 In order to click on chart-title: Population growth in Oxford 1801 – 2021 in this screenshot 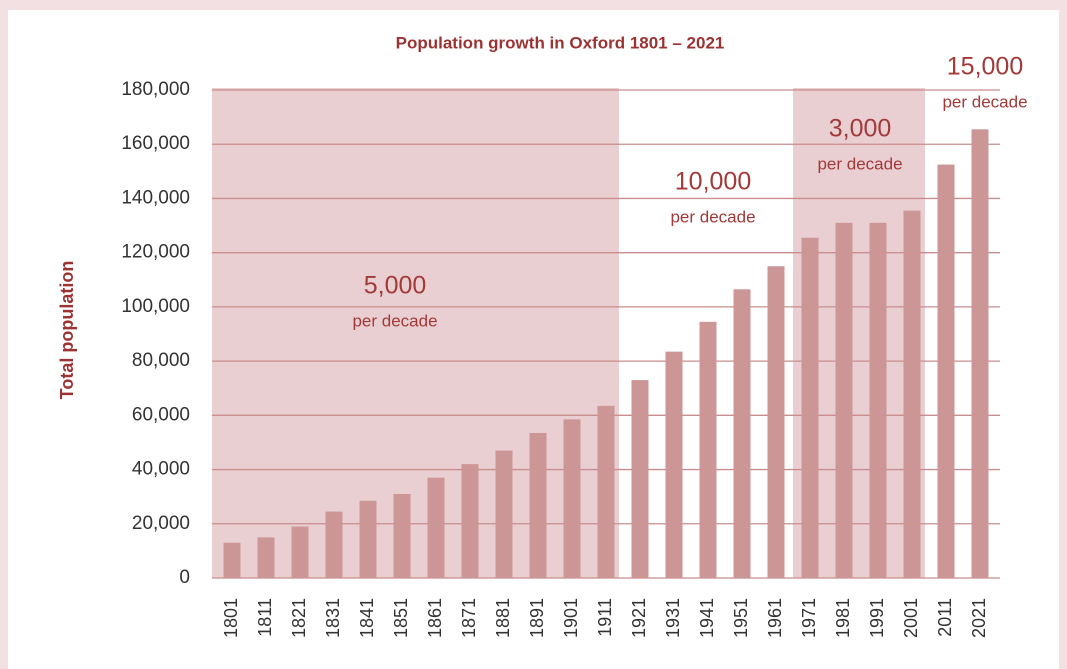, I will do `click(560, 42)`.